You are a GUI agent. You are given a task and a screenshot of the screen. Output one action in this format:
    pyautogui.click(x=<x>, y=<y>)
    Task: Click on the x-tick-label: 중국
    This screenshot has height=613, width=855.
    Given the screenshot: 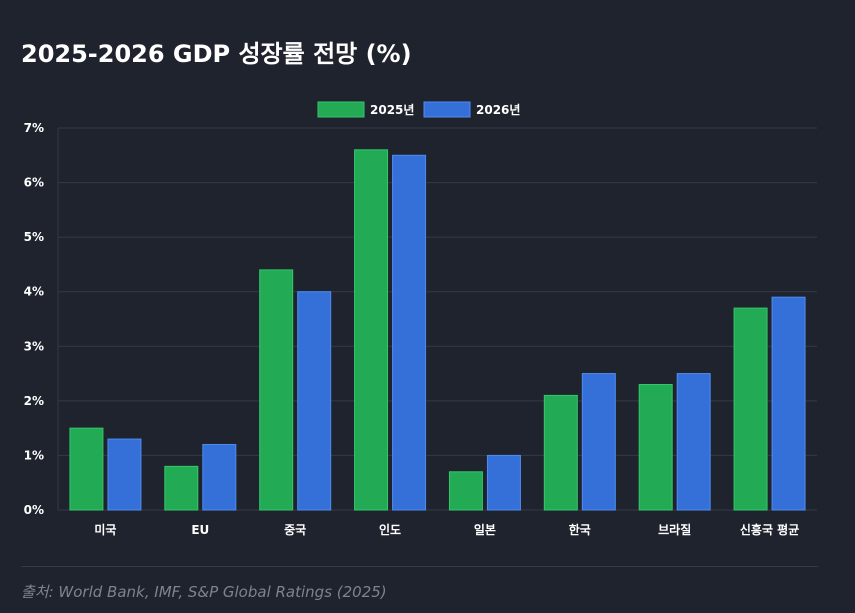 What is the action you would take?
    pyautogui.click(x=295, y=530)
    